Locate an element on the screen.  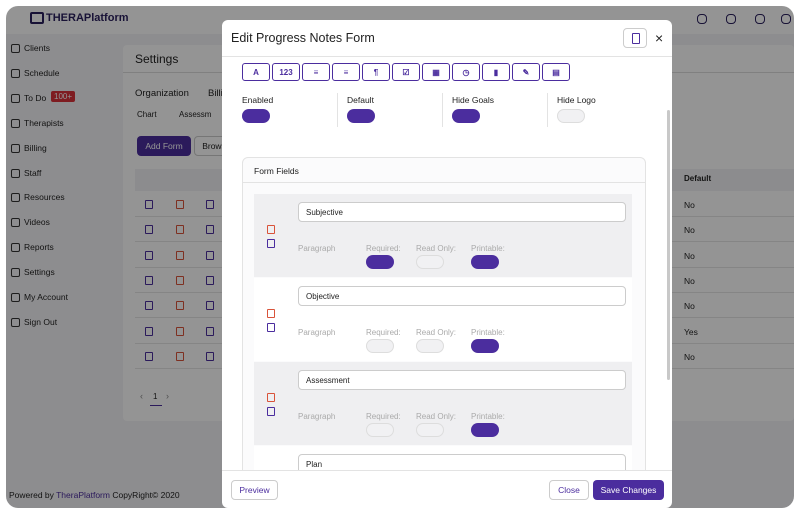
tab: Billi is located at coordinates (215, 93).